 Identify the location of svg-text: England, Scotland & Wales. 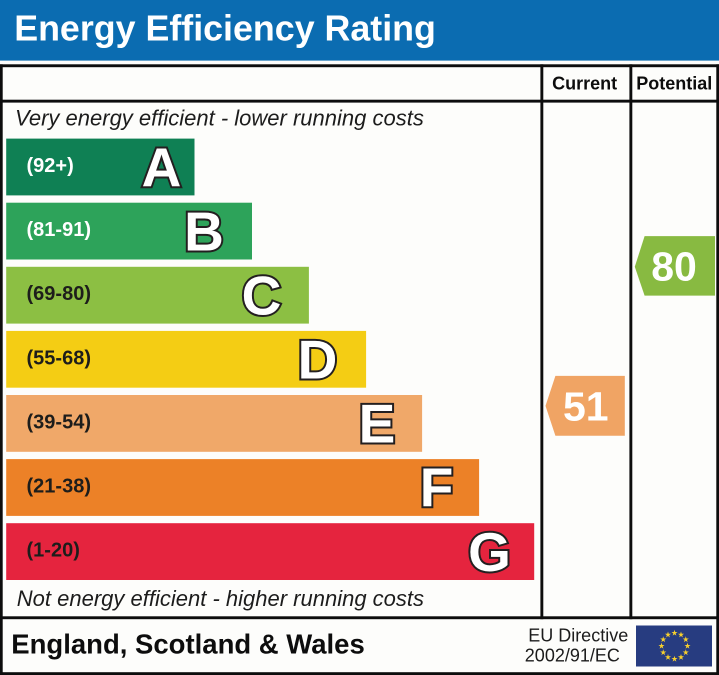
(187, 644).